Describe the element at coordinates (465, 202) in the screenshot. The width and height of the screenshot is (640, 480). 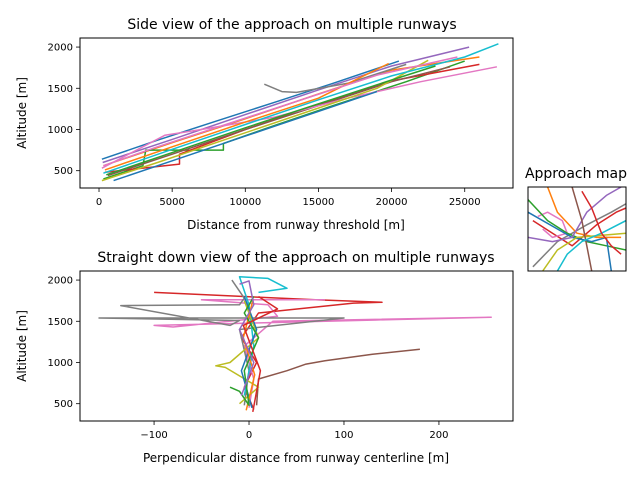
I see `x-tick-label: 25000` at that location.